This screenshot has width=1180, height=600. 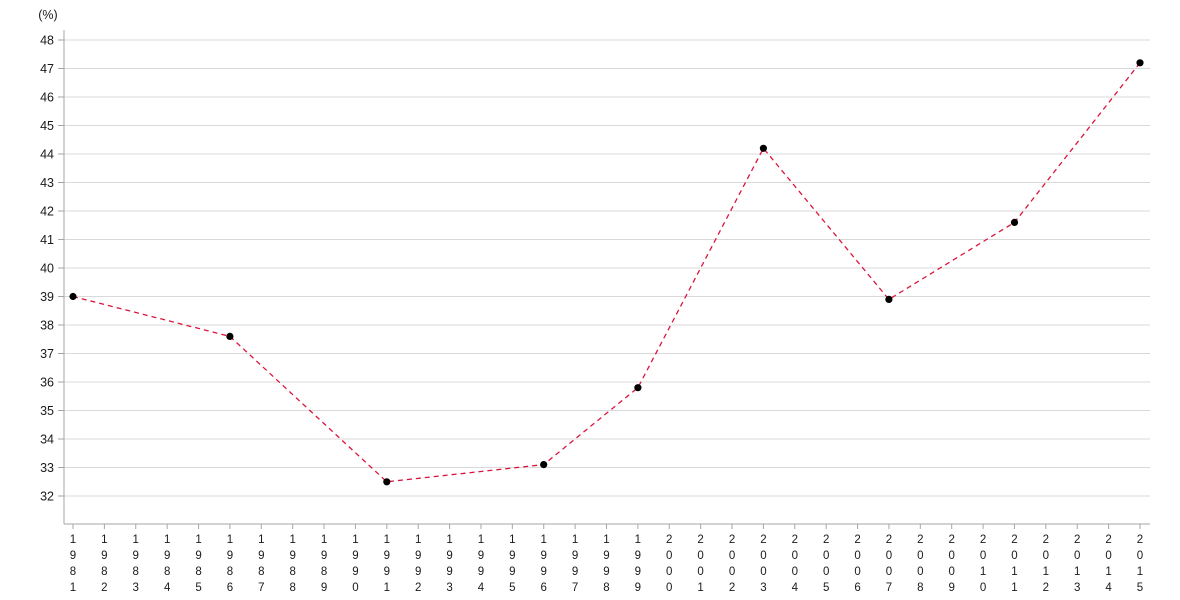 What do you see at coordinates (47, 326) in the screenshot?
I see `y-axis-tick-label: 38` at bounding box center [47, 326].